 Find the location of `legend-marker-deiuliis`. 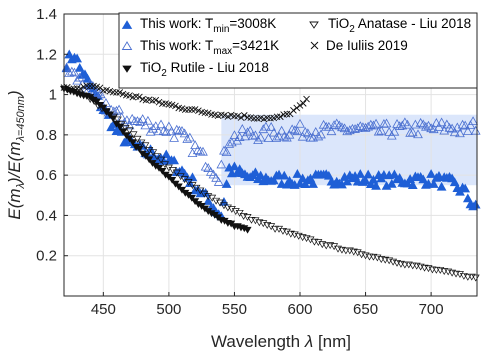

legend-marker-deiuliis is located at coordinates (314, 45).